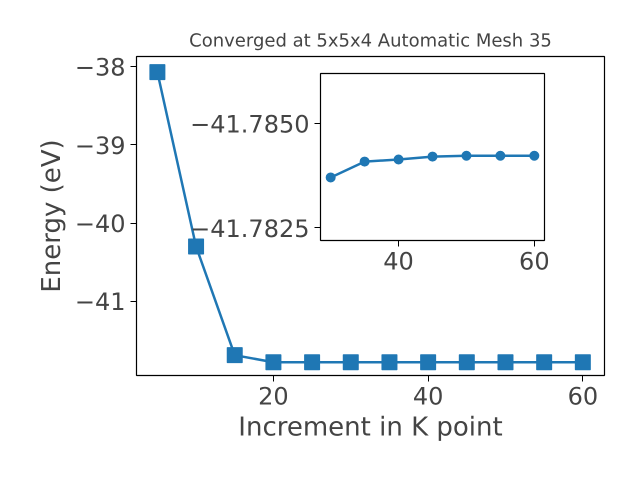 The width and height of the screenshot is (640, 480). I want to click on y-tick-label: −38, so click(100, 68).